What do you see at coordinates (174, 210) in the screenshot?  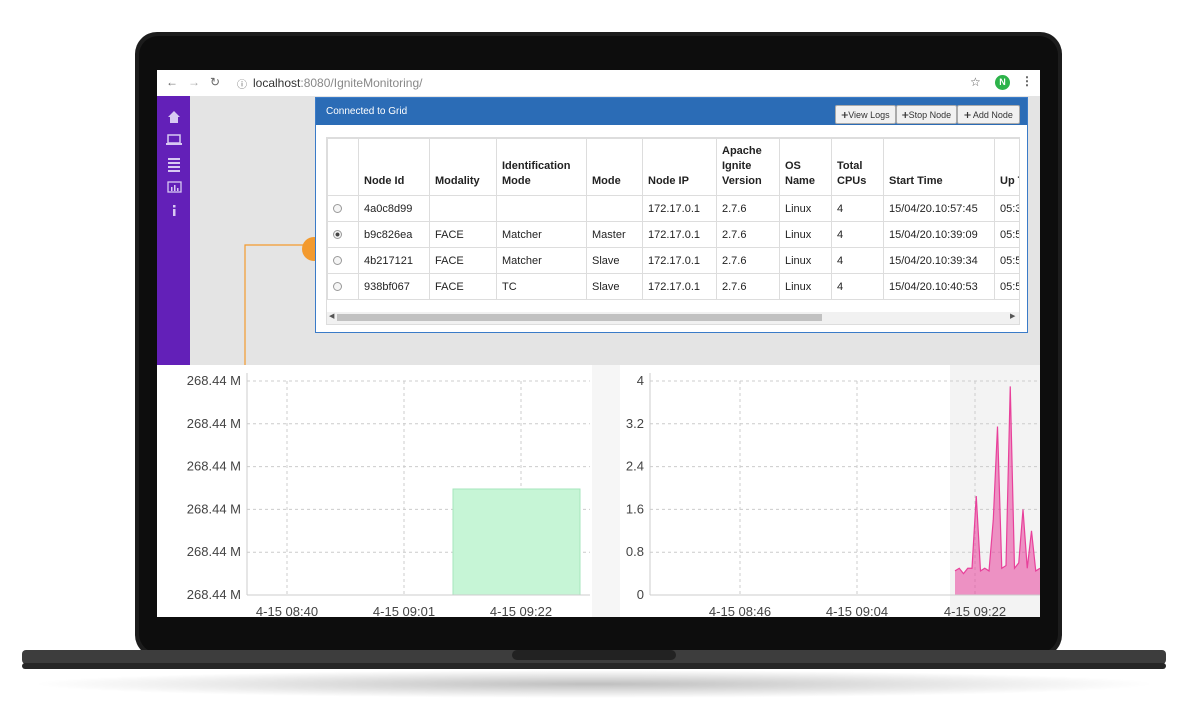 I see `info-nav-icon` at bounding box center [174, 210].